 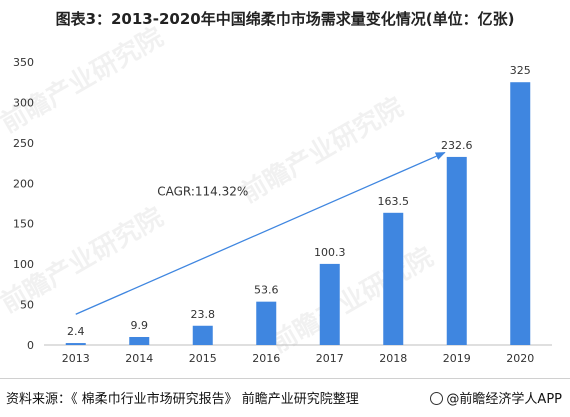 What do you see at coordinates (203, 358) in the screenshot?
I see `x-tick-label: 2015` at bounding box center [203, 358].